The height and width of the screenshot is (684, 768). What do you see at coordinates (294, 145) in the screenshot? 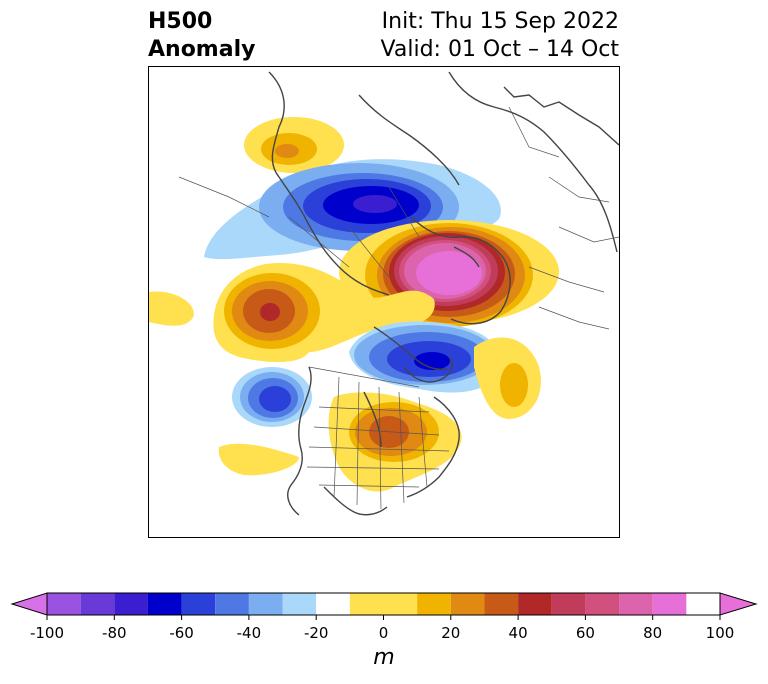
I see `positive-anomaly-siberia` at bounding box center [294, 145].